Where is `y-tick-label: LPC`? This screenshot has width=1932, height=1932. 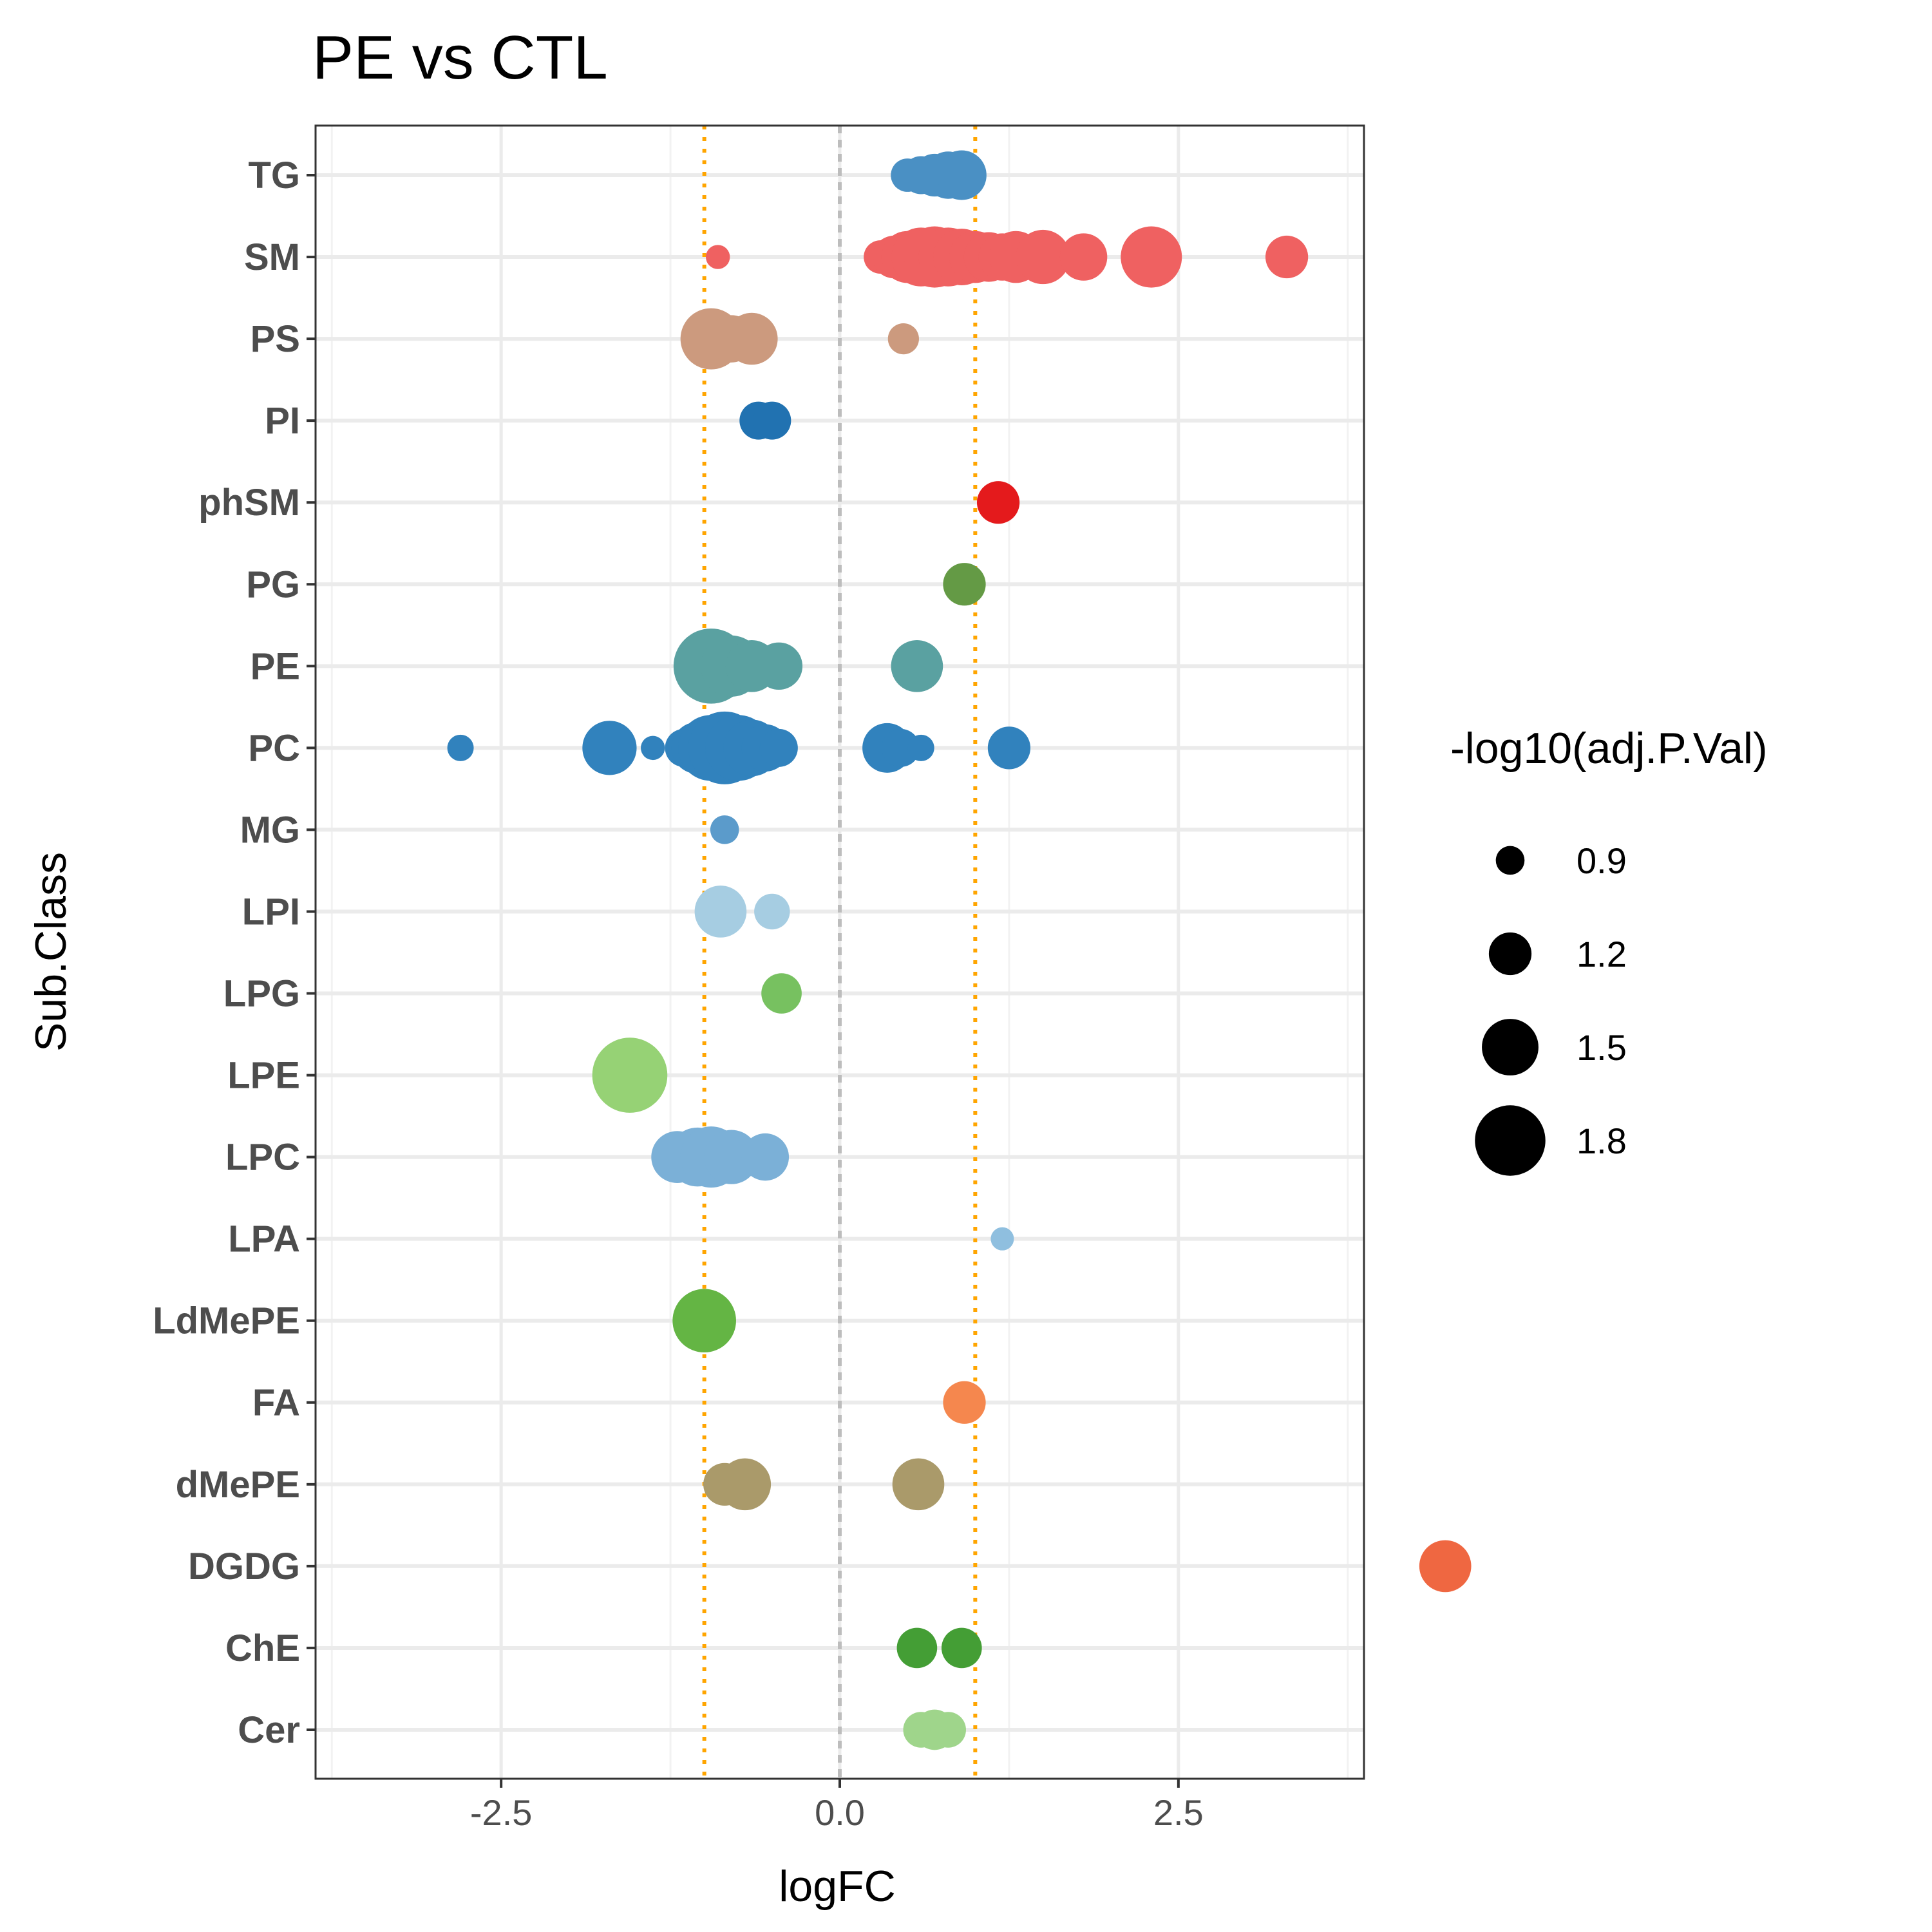 y-tick-label: LPC is located at coordinates (262, 1158).